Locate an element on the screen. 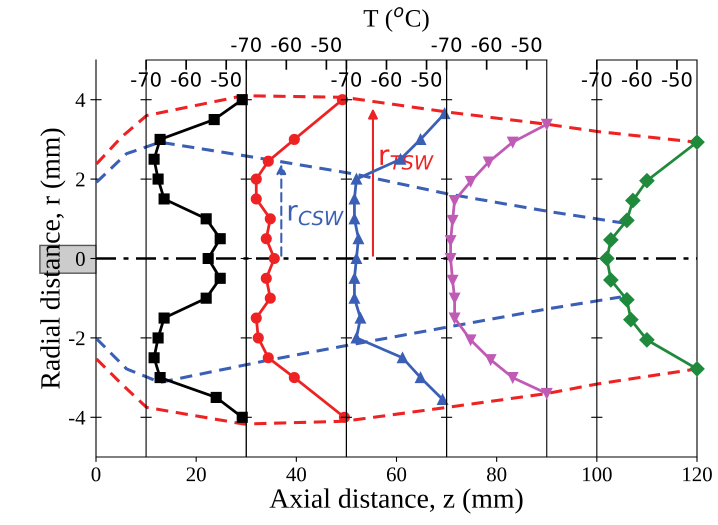 The width and height of the screenshot is (718, 525). x-tick-label: 0 is located at coordinates (96, 474).